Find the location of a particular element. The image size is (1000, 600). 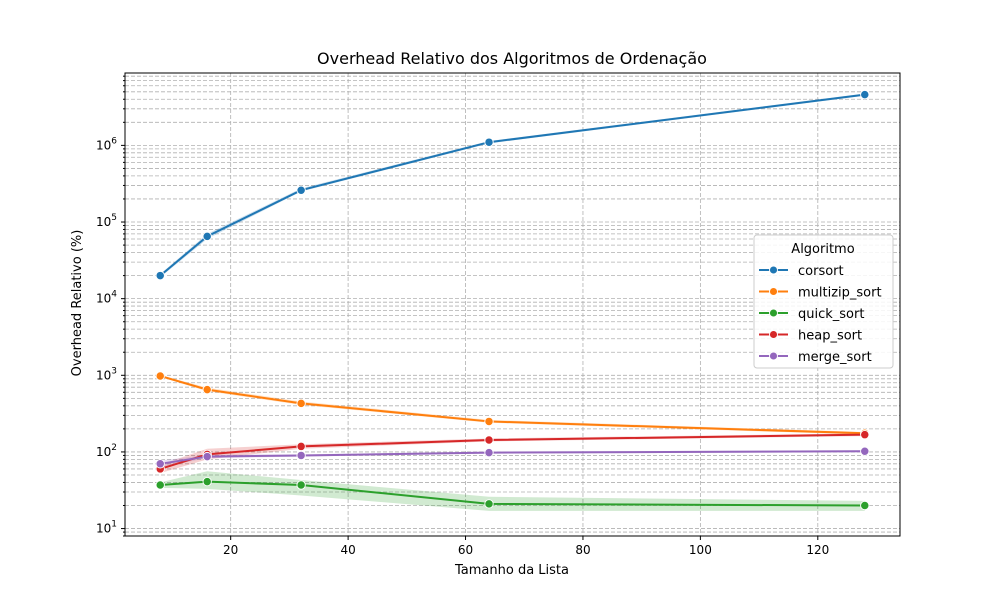

legend-label-heap_sort: heap_sort is located at coordinates (830, 336).